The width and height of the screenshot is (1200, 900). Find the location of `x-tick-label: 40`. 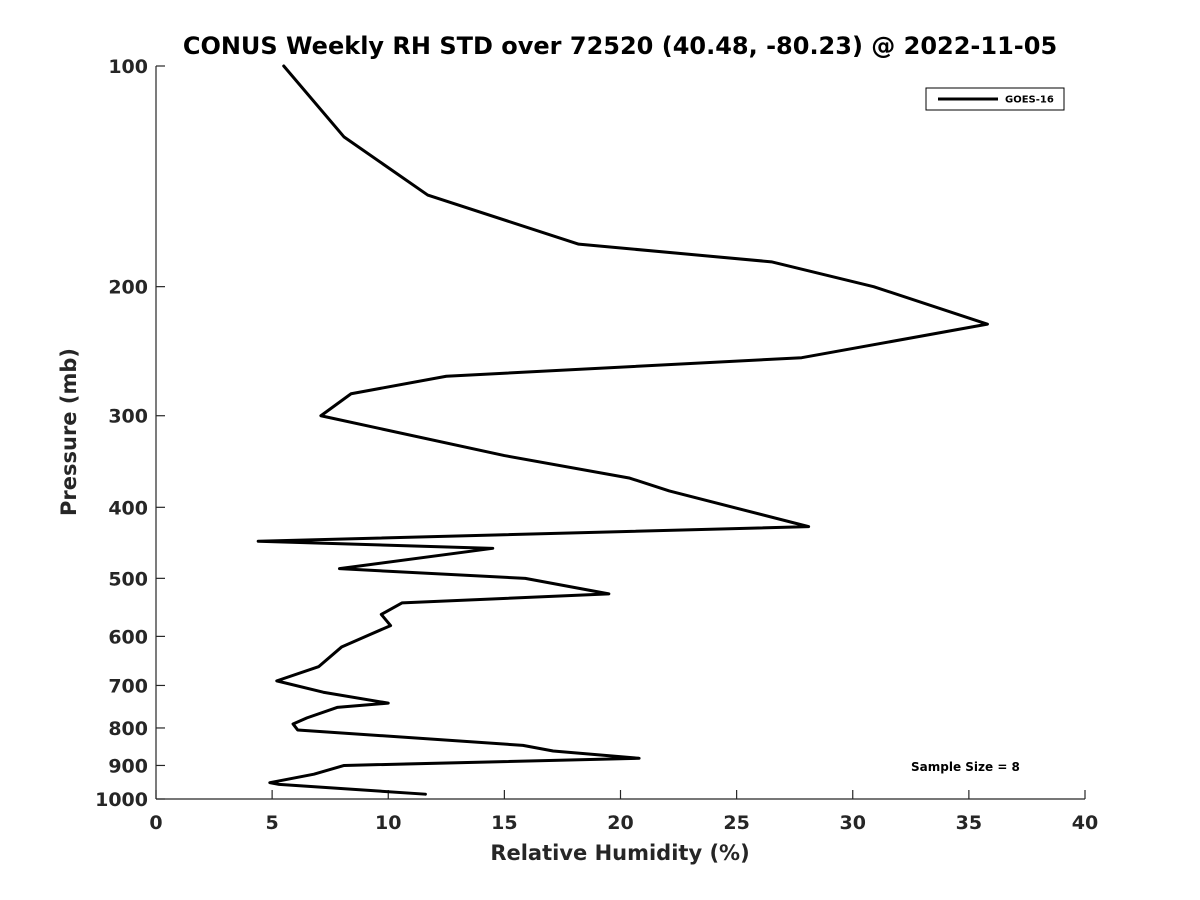

x-tick-label: 40 is located at coordinates (1085, 823).